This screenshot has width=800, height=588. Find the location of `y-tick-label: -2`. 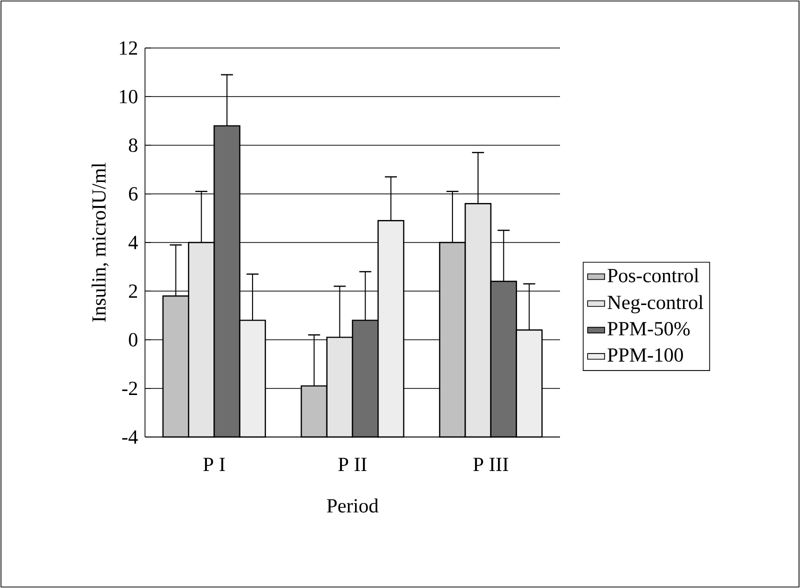

y-tick-label: -2 is located at coordinates (130, 388).